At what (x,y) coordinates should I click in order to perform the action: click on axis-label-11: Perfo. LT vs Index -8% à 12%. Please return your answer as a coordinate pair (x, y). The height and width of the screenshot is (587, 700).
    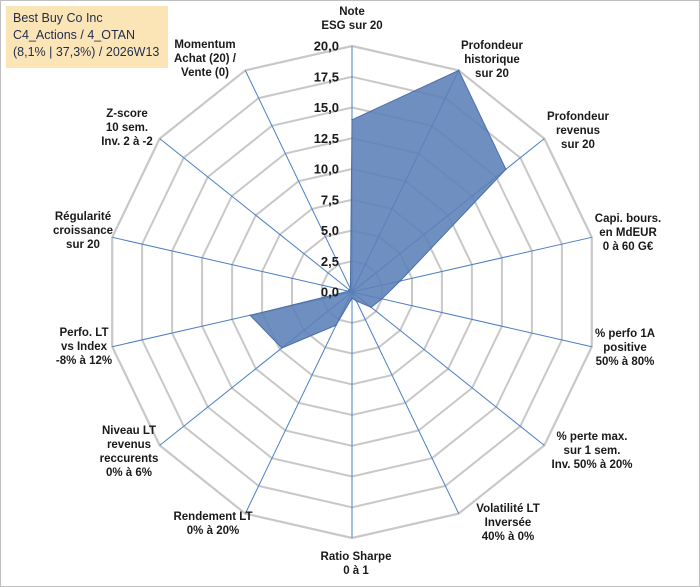
    Looking at the image, I should click on (84, 347).